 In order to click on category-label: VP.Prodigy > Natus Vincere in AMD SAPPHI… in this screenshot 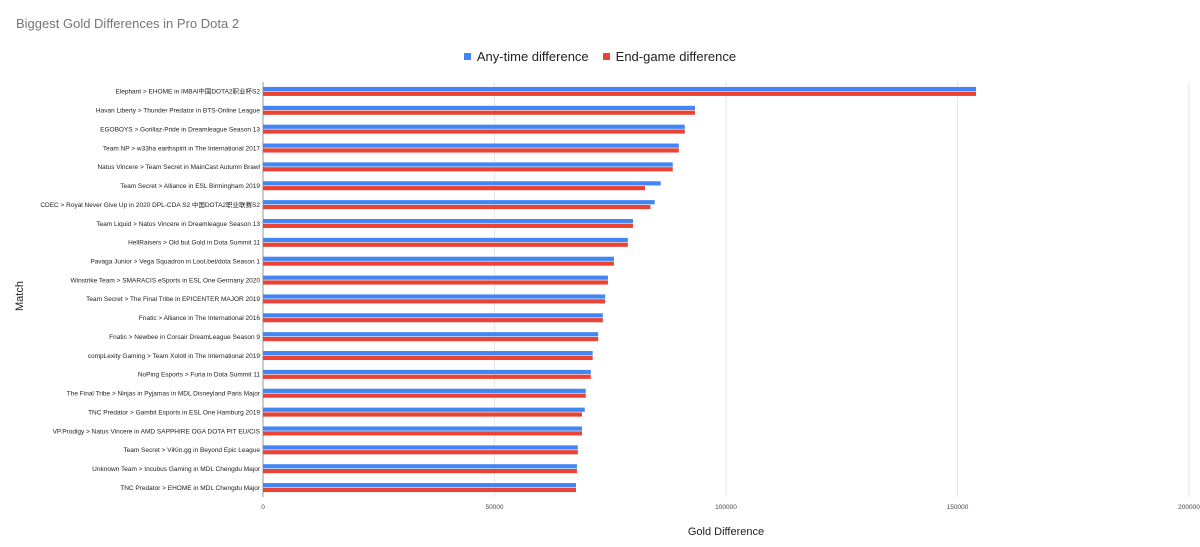, I will do `click(157, 431)`.